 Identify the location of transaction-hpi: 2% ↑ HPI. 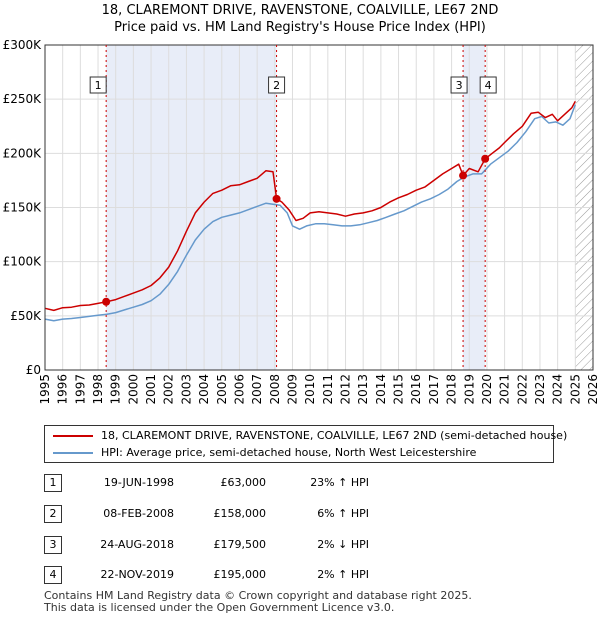
(343, 574).